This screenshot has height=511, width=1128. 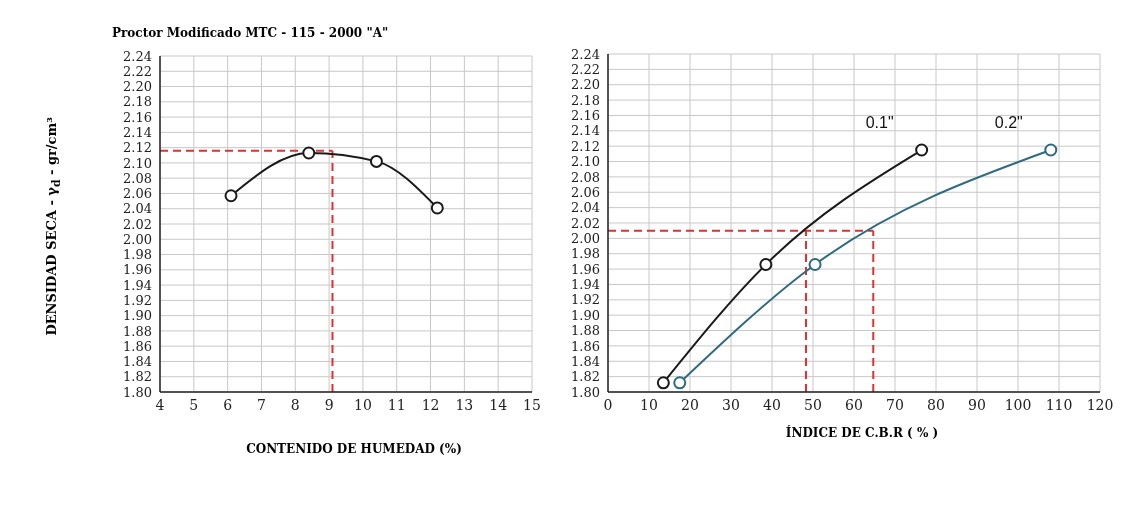 I want to click on chart-title: Proctor Modificado MTC - 115 - 2000 "A", so click(x=251, y=34).